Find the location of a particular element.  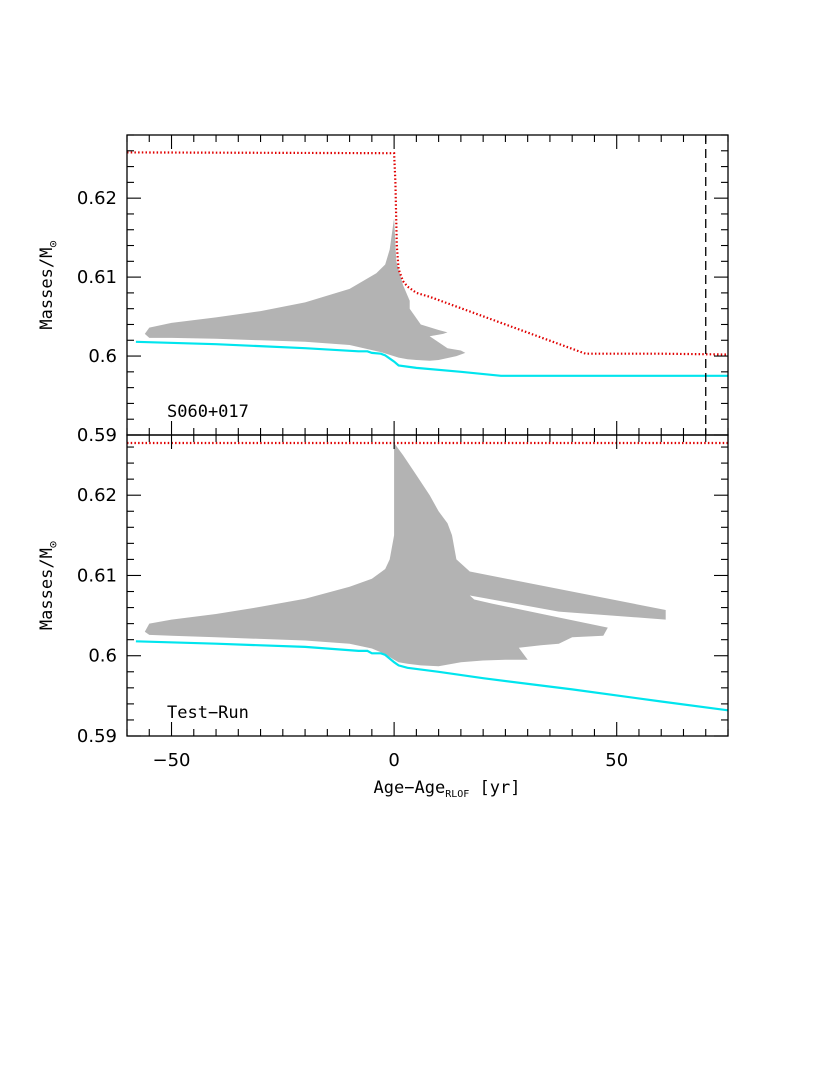

x-tick-label: 0 is located at coordinates (393, 760).